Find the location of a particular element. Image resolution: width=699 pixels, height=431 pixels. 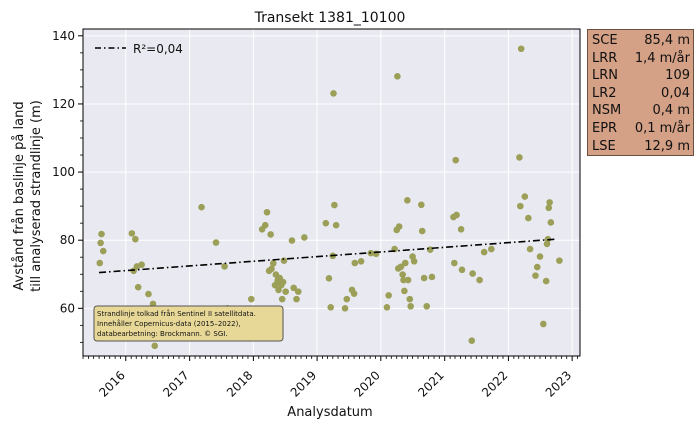

x-tick-label: 2017 is located at coordinates (175, 383).